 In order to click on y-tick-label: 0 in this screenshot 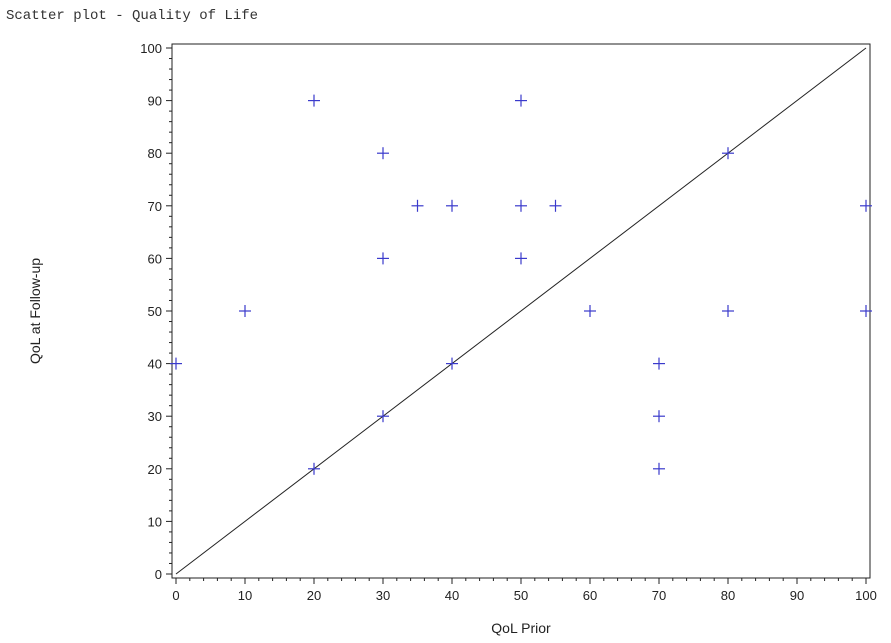, I will do `click(158, 574)`.